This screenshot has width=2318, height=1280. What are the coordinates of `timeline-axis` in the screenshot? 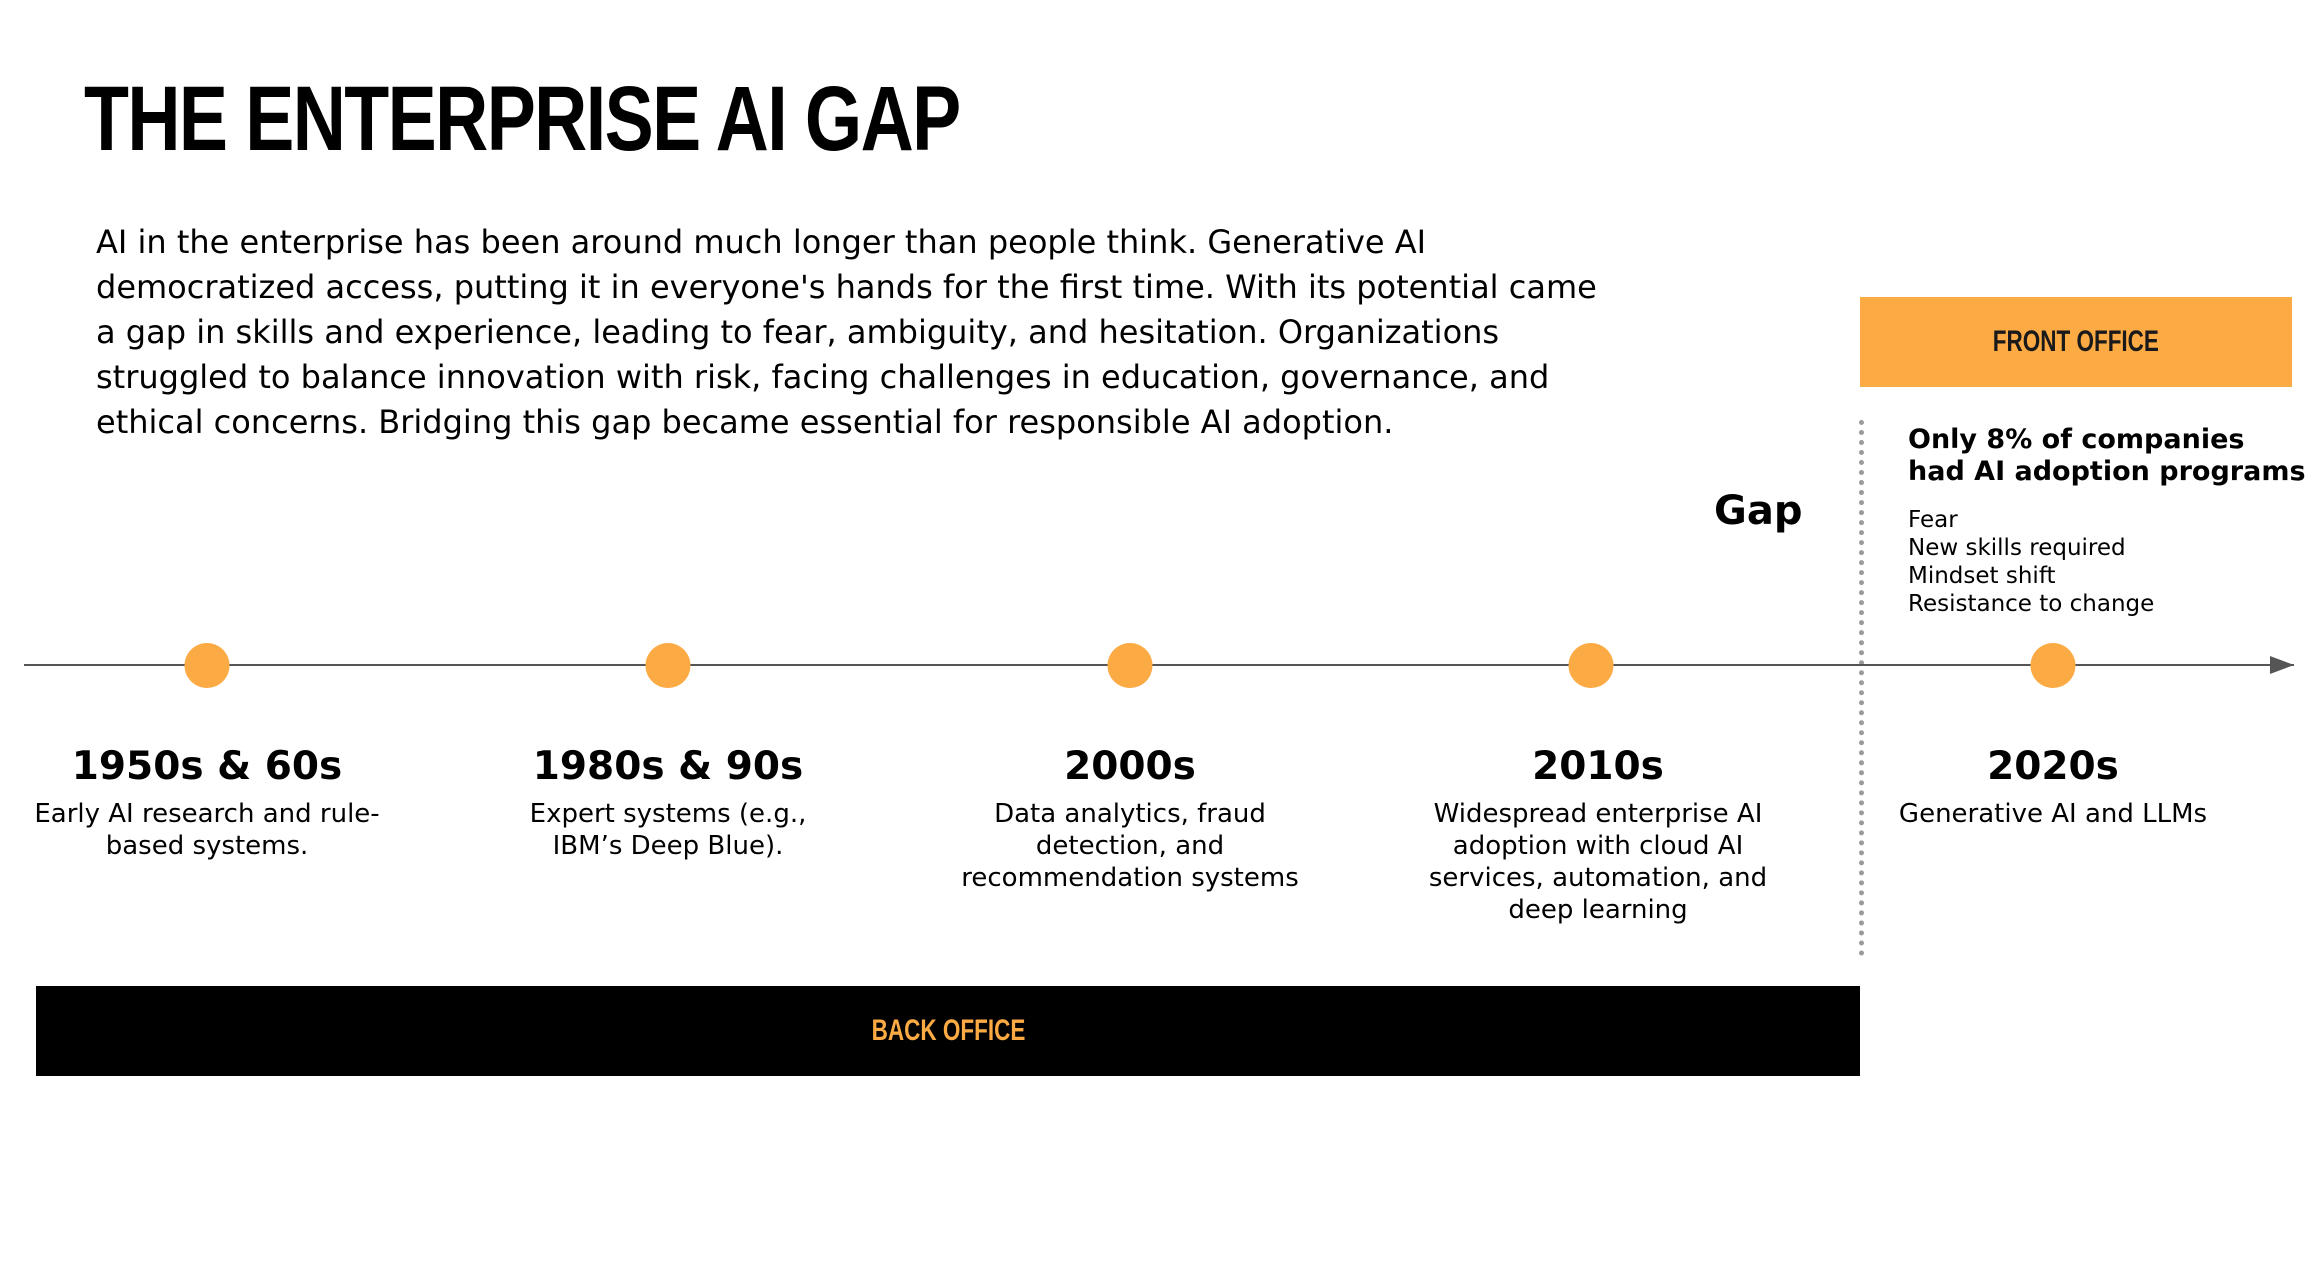 It's located at (1159, 665).